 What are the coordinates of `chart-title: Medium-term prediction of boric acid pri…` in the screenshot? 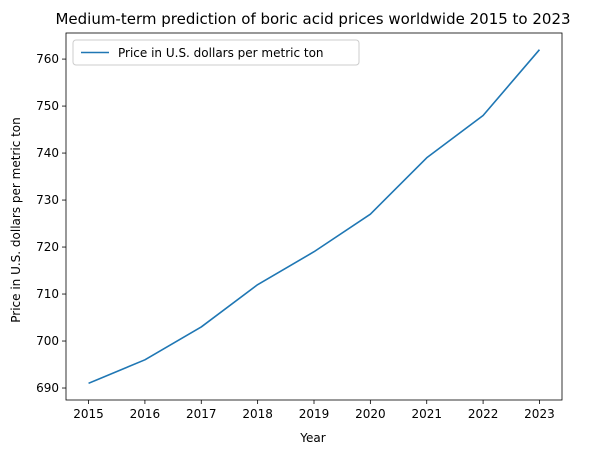 It's located at (312, 19).